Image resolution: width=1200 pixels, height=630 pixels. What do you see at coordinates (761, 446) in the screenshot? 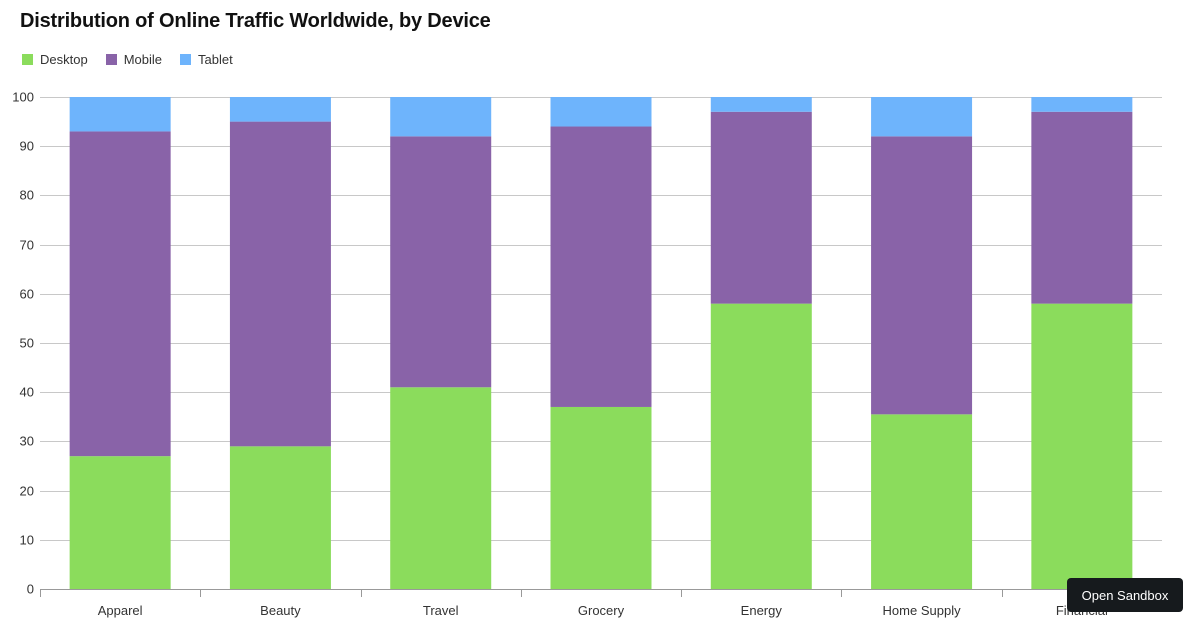
I see `bar-desktop-energy` at bounding box center [761, 446].